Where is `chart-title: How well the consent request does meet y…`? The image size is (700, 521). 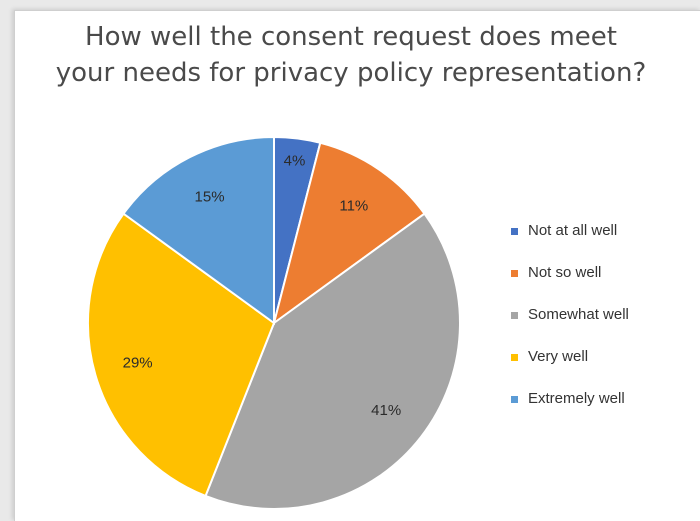 chart-title: How well the consent request does meet y… is located at coordinates (351, 55).